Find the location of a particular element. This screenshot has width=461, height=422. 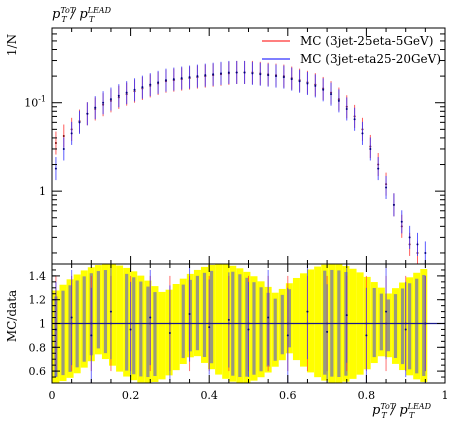

x-tick-label: 0.6 is located at coordinates (288, 395).